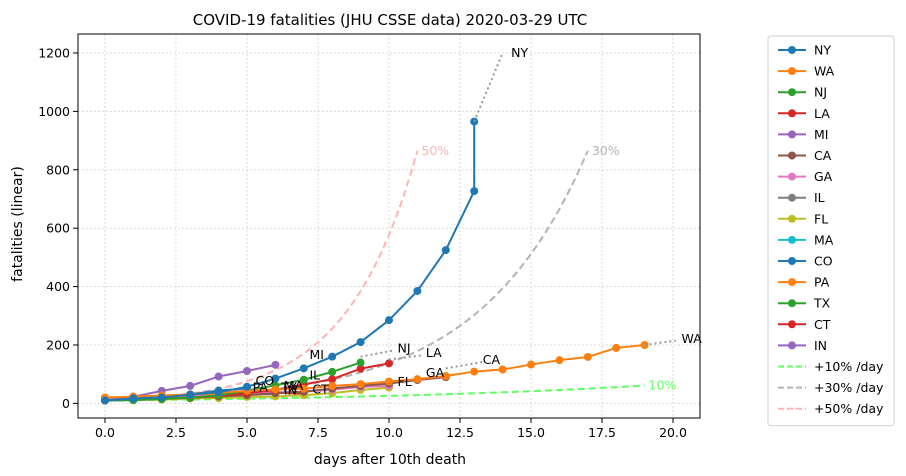  Describe the element at coordinates (602, 432) in the screenshot. I see `x-tick-label: 17.5` at that location.